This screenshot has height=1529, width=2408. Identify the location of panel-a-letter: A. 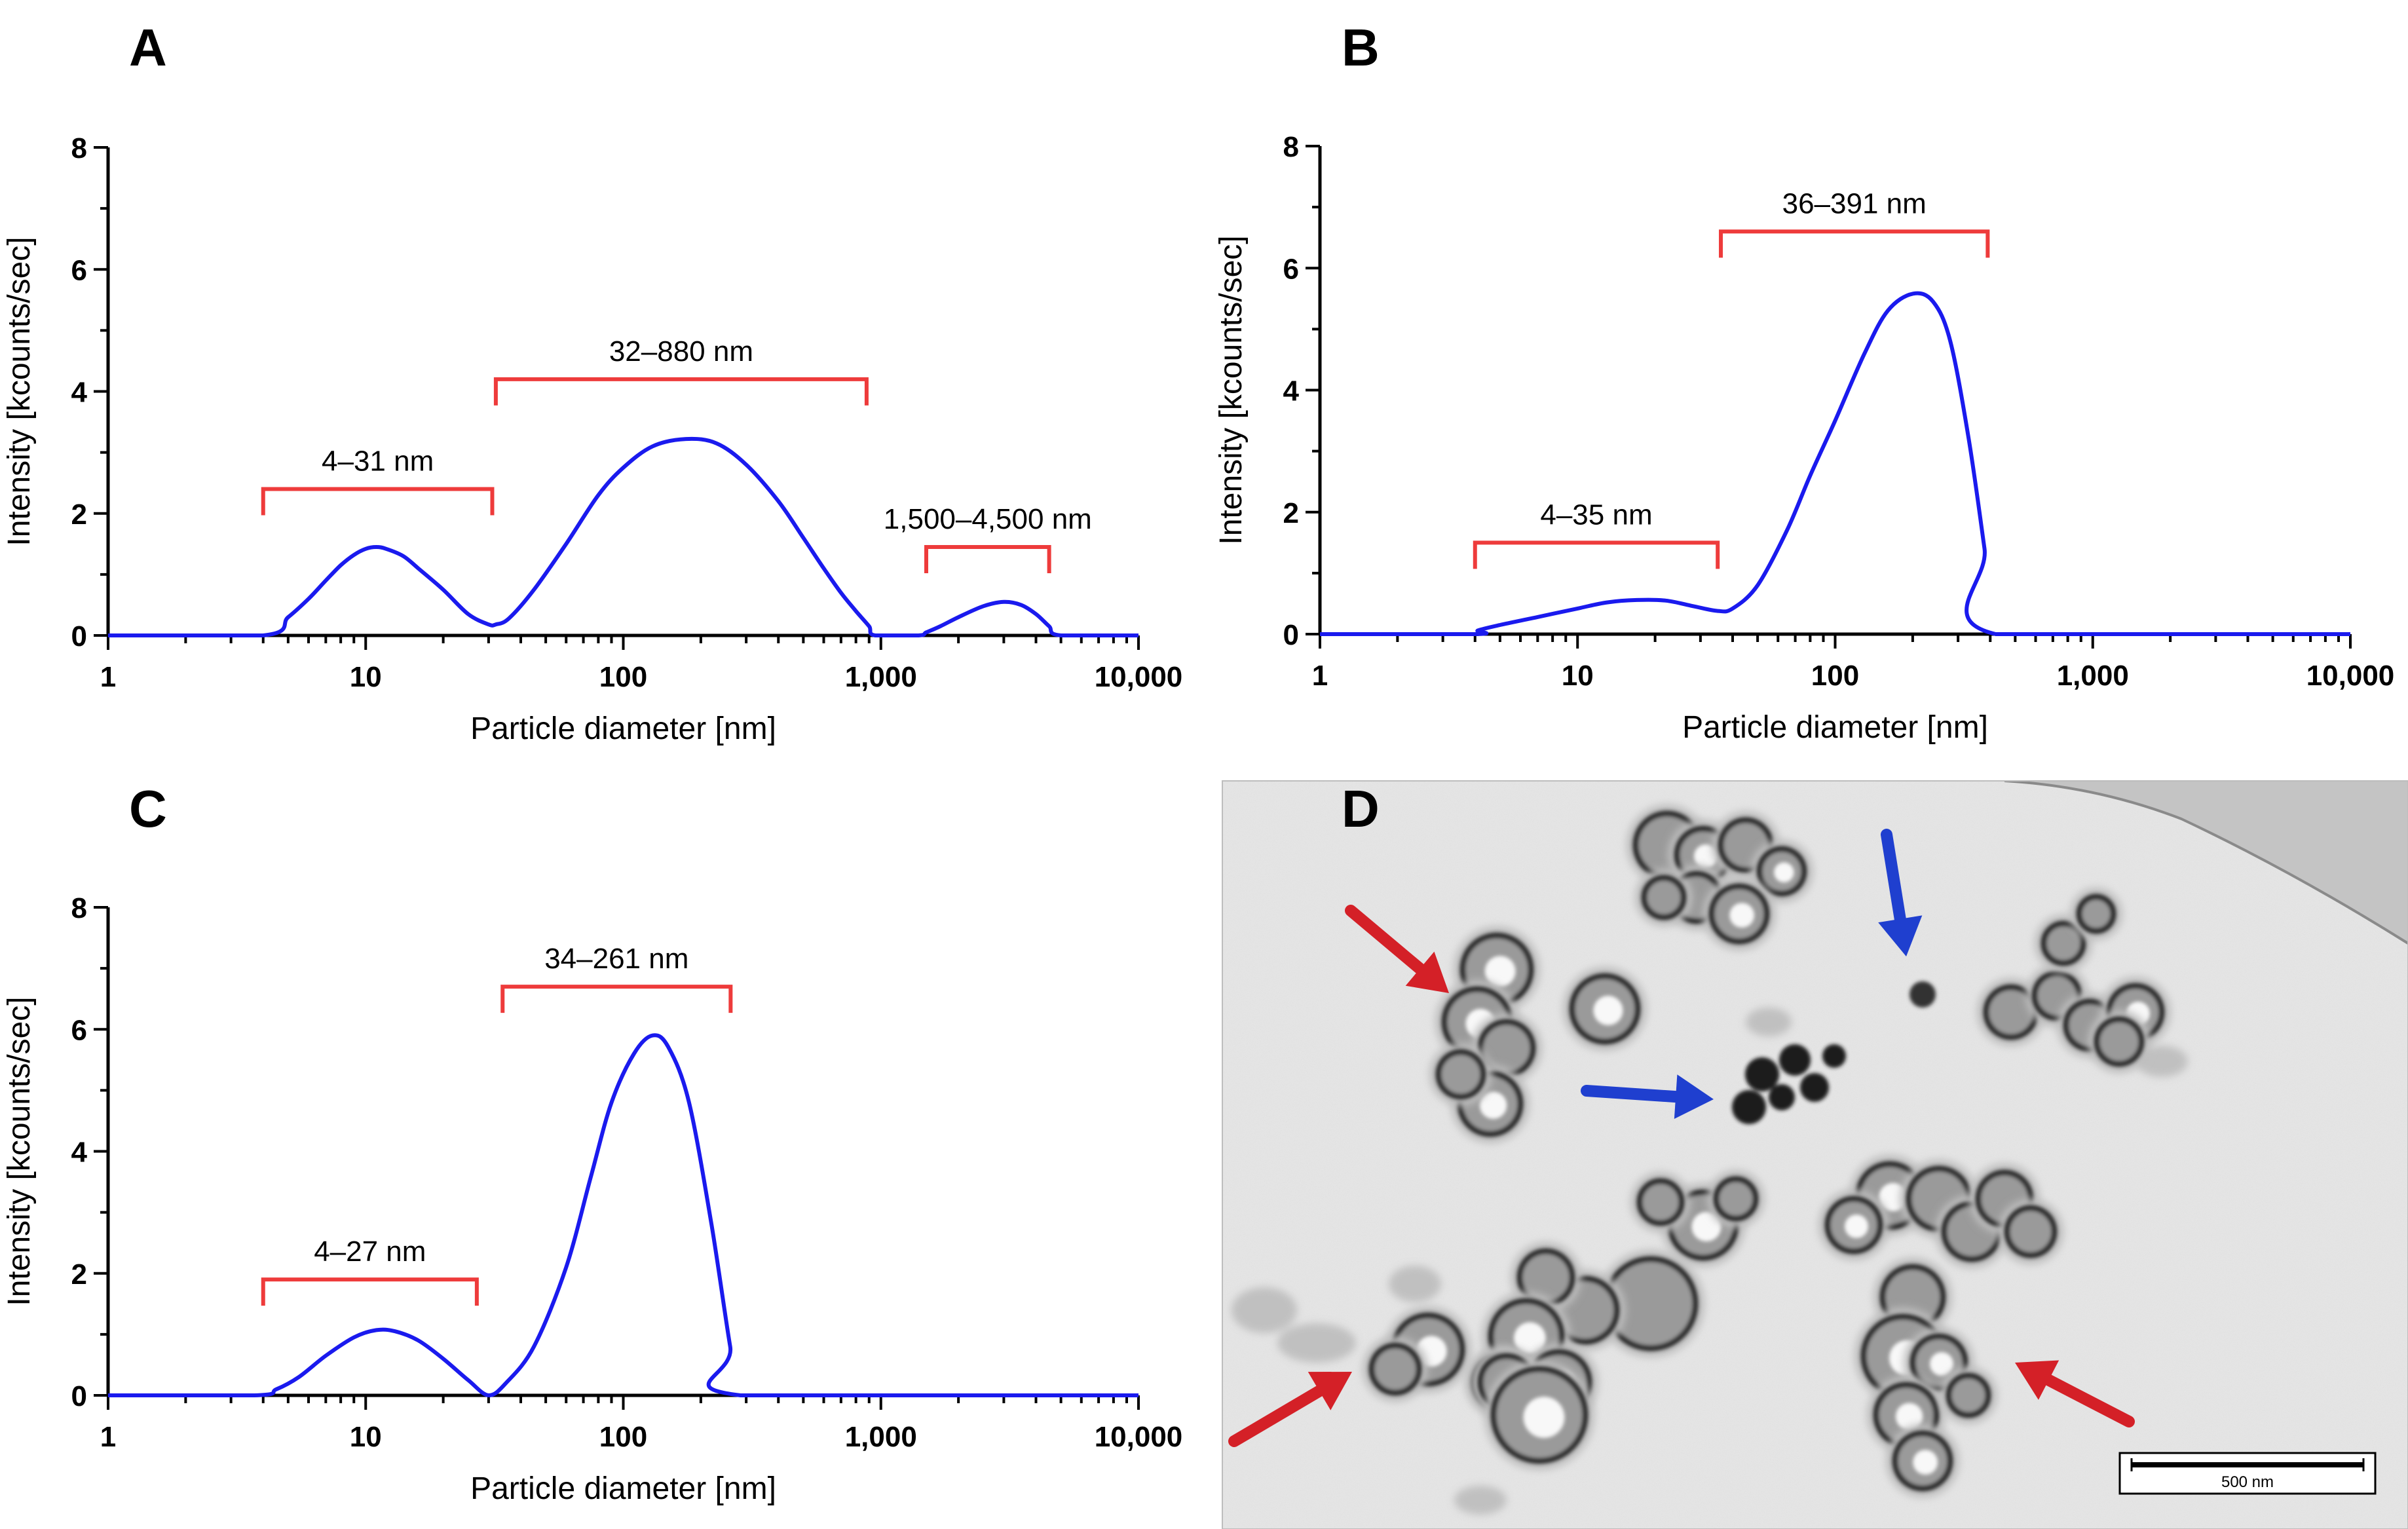
(148, 47).